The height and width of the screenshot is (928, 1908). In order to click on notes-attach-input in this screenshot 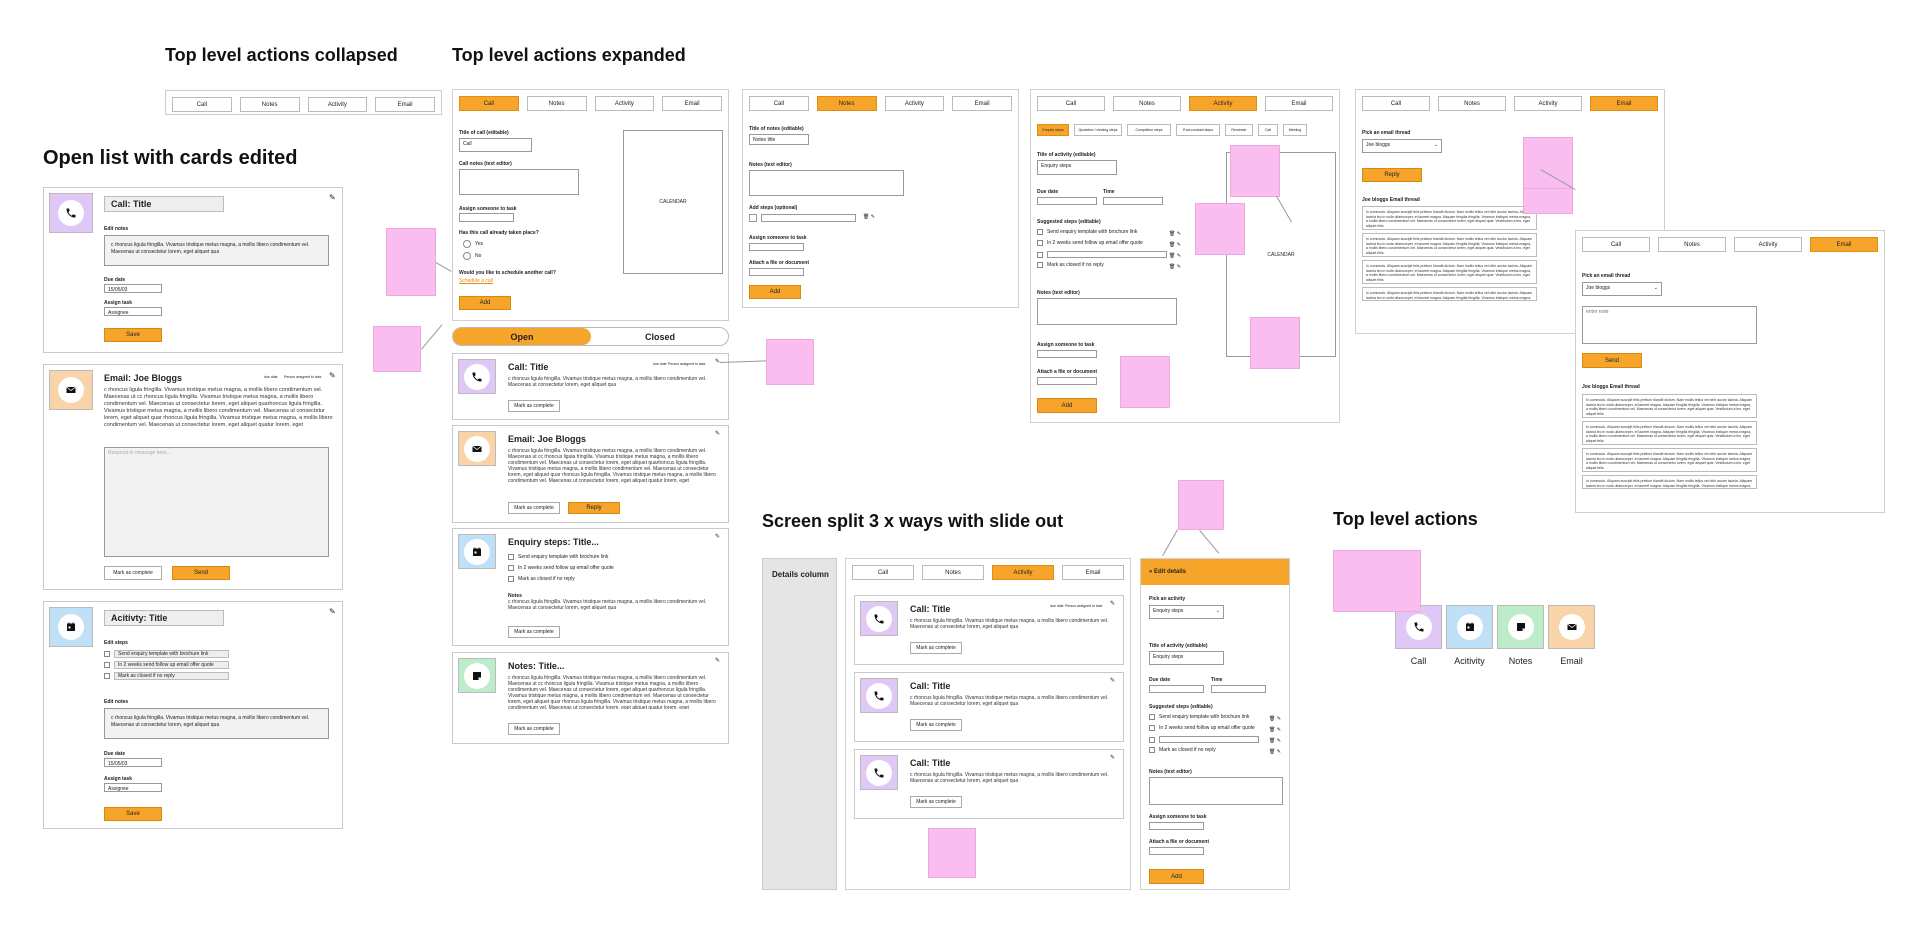, I will do `click(776, 272)`.